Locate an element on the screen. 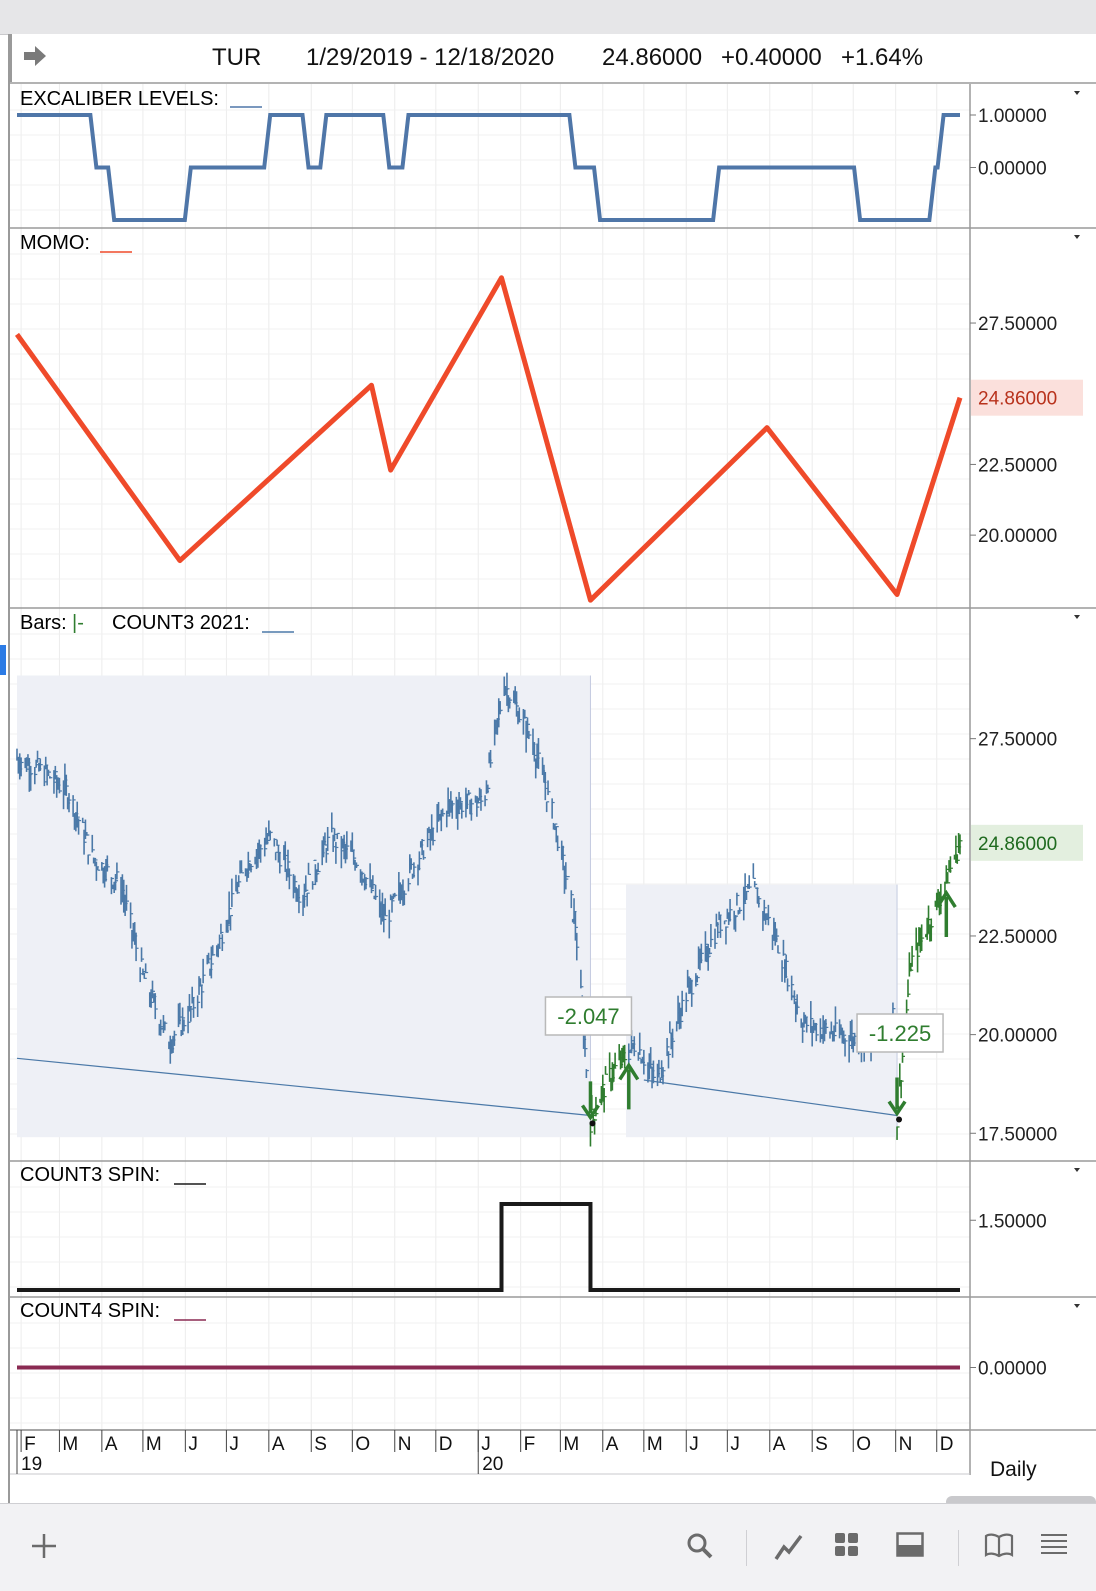  line-chart-icon is located at coordinates (789, 1549).